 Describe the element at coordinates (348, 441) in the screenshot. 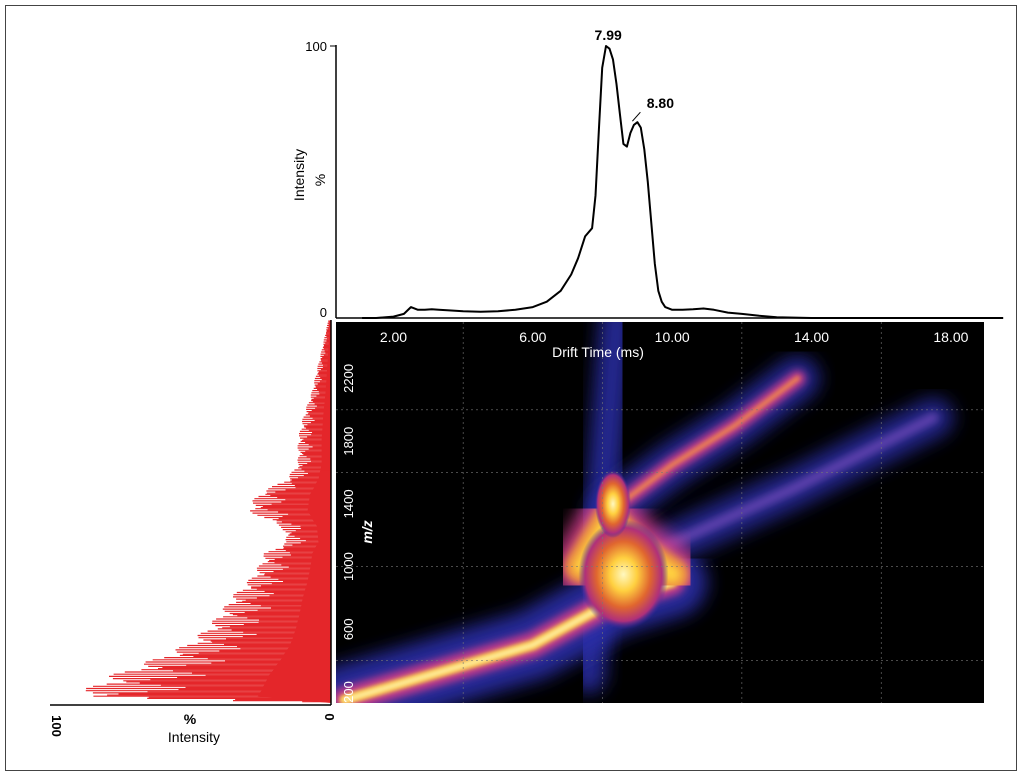

I see `heatmap-ytick-label: 1800` at that location.